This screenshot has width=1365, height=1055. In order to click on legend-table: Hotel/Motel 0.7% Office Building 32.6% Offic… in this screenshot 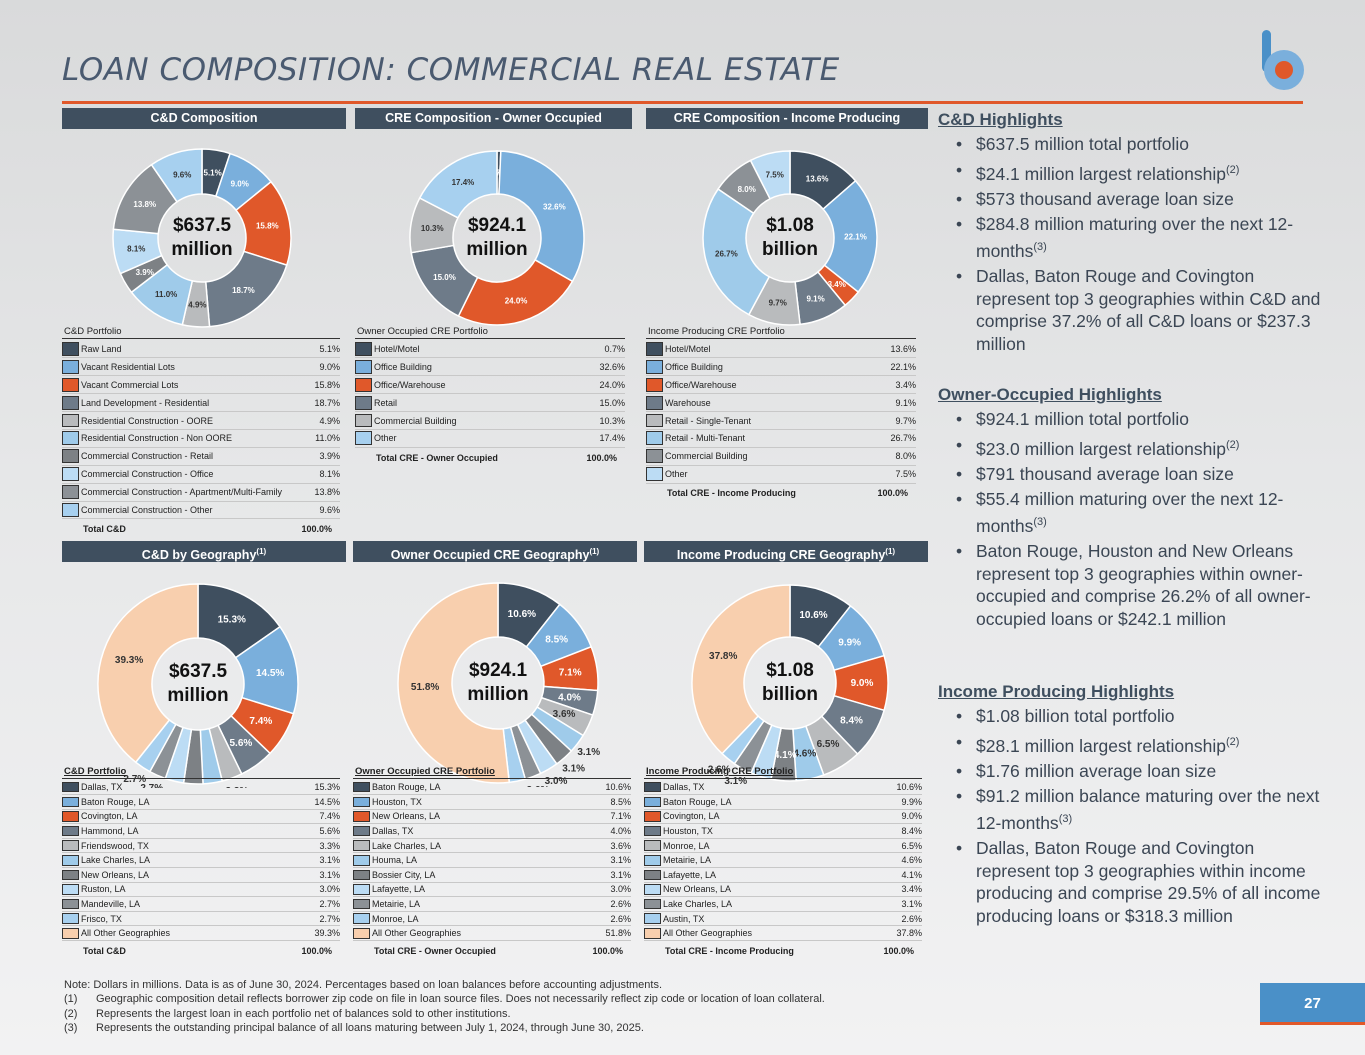, I will do `click(490, 403)`.